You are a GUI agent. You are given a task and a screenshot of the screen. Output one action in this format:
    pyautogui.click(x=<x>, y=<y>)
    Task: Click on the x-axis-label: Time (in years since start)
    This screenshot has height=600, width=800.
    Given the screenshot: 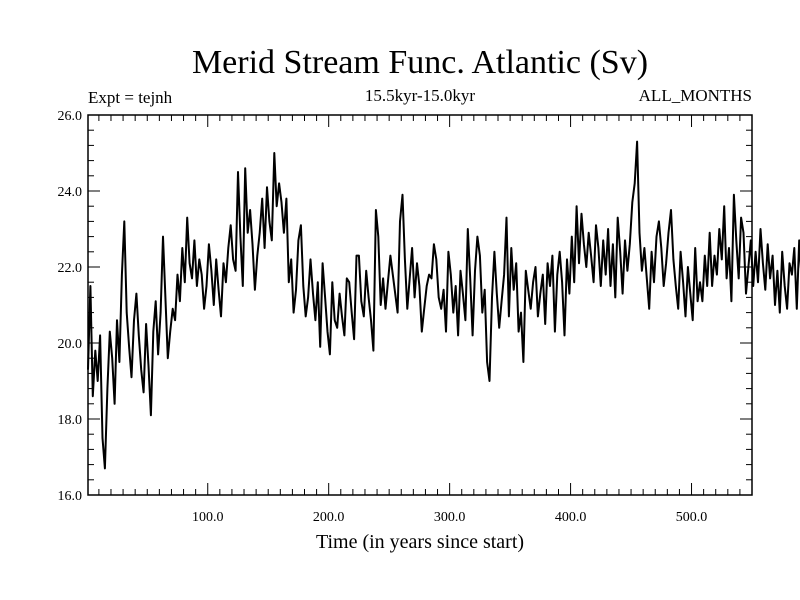 What is the action you would take?
    pyautogui.click(x=420, y=542)
    